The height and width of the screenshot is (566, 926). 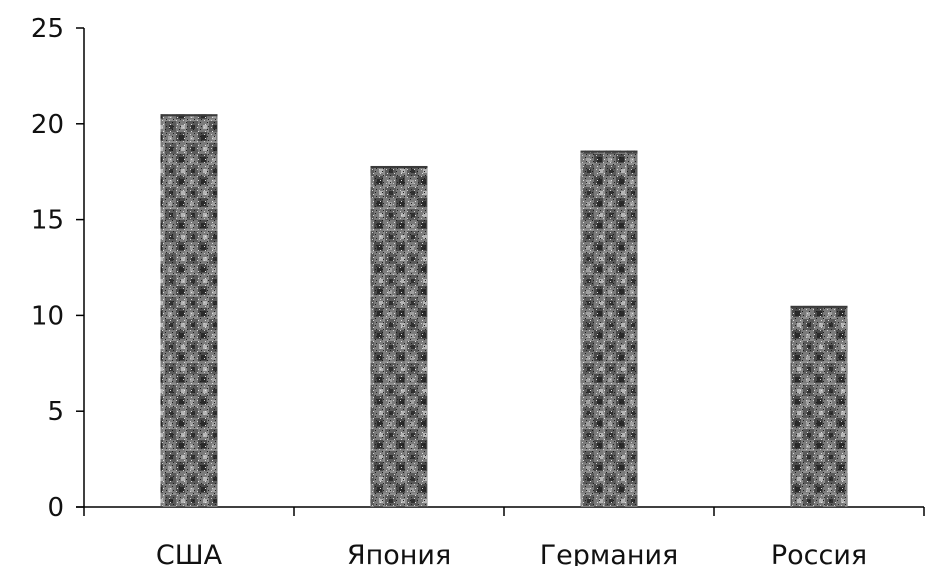 What do you see at coordinates (47, 316) in the screenshot?
I see `y-tick-label: 10` at bounding box center [47, 316].